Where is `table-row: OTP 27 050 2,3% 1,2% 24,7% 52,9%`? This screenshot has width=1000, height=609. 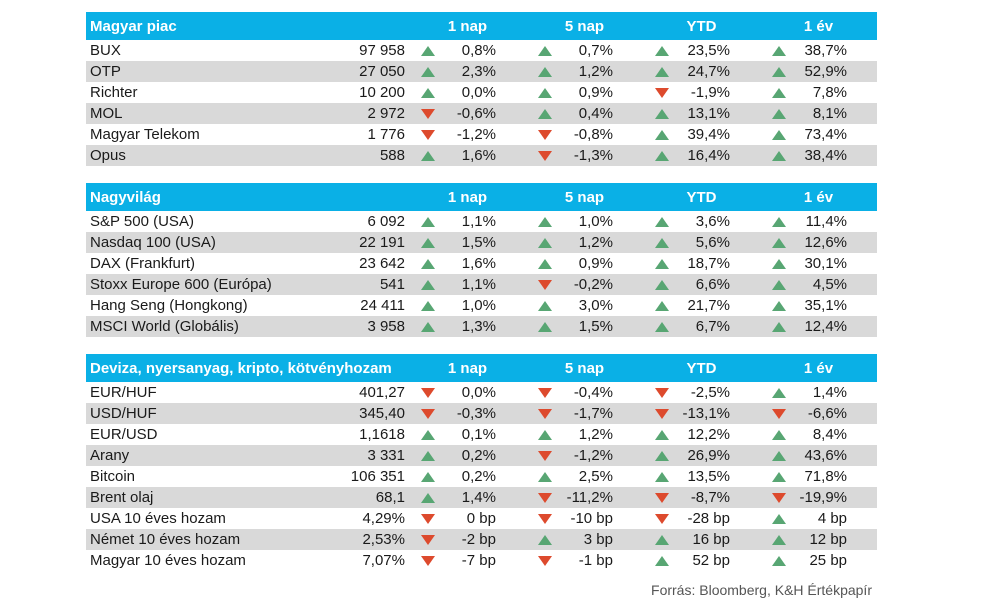 table-row: OTP 27 050 2,3% 1,2% 24,7% 52,9% is located at coordinates (482, 71).